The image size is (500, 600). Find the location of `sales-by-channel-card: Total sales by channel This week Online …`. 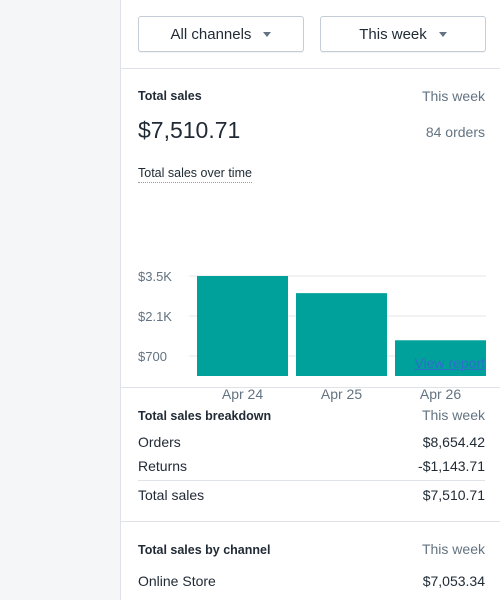

sales-by-channel-card: Total sales by channel This week Online … is located at coordinates (310, 561).